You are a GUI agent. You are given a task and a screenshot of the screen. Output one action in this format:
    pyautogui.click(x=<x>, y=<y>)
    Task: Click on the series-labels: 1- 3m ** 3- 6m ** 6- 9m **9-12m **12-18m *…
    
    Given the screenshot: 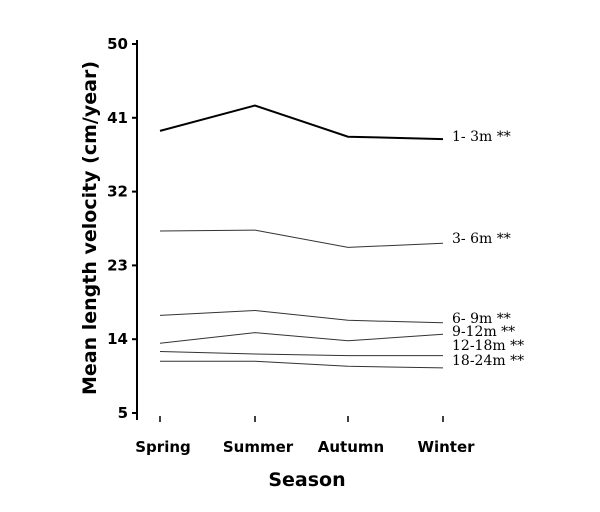 What is the action you would take?
    pyautogui.click(x=488, y=249)
    